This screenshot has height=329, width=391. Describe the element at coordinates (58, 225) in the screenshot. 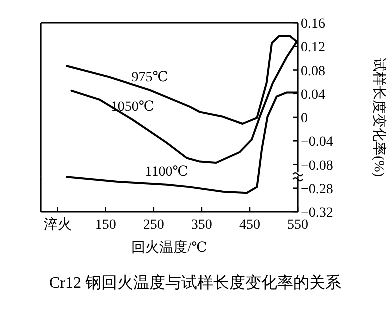

I see `x-tick-label: 淬火` at that location.